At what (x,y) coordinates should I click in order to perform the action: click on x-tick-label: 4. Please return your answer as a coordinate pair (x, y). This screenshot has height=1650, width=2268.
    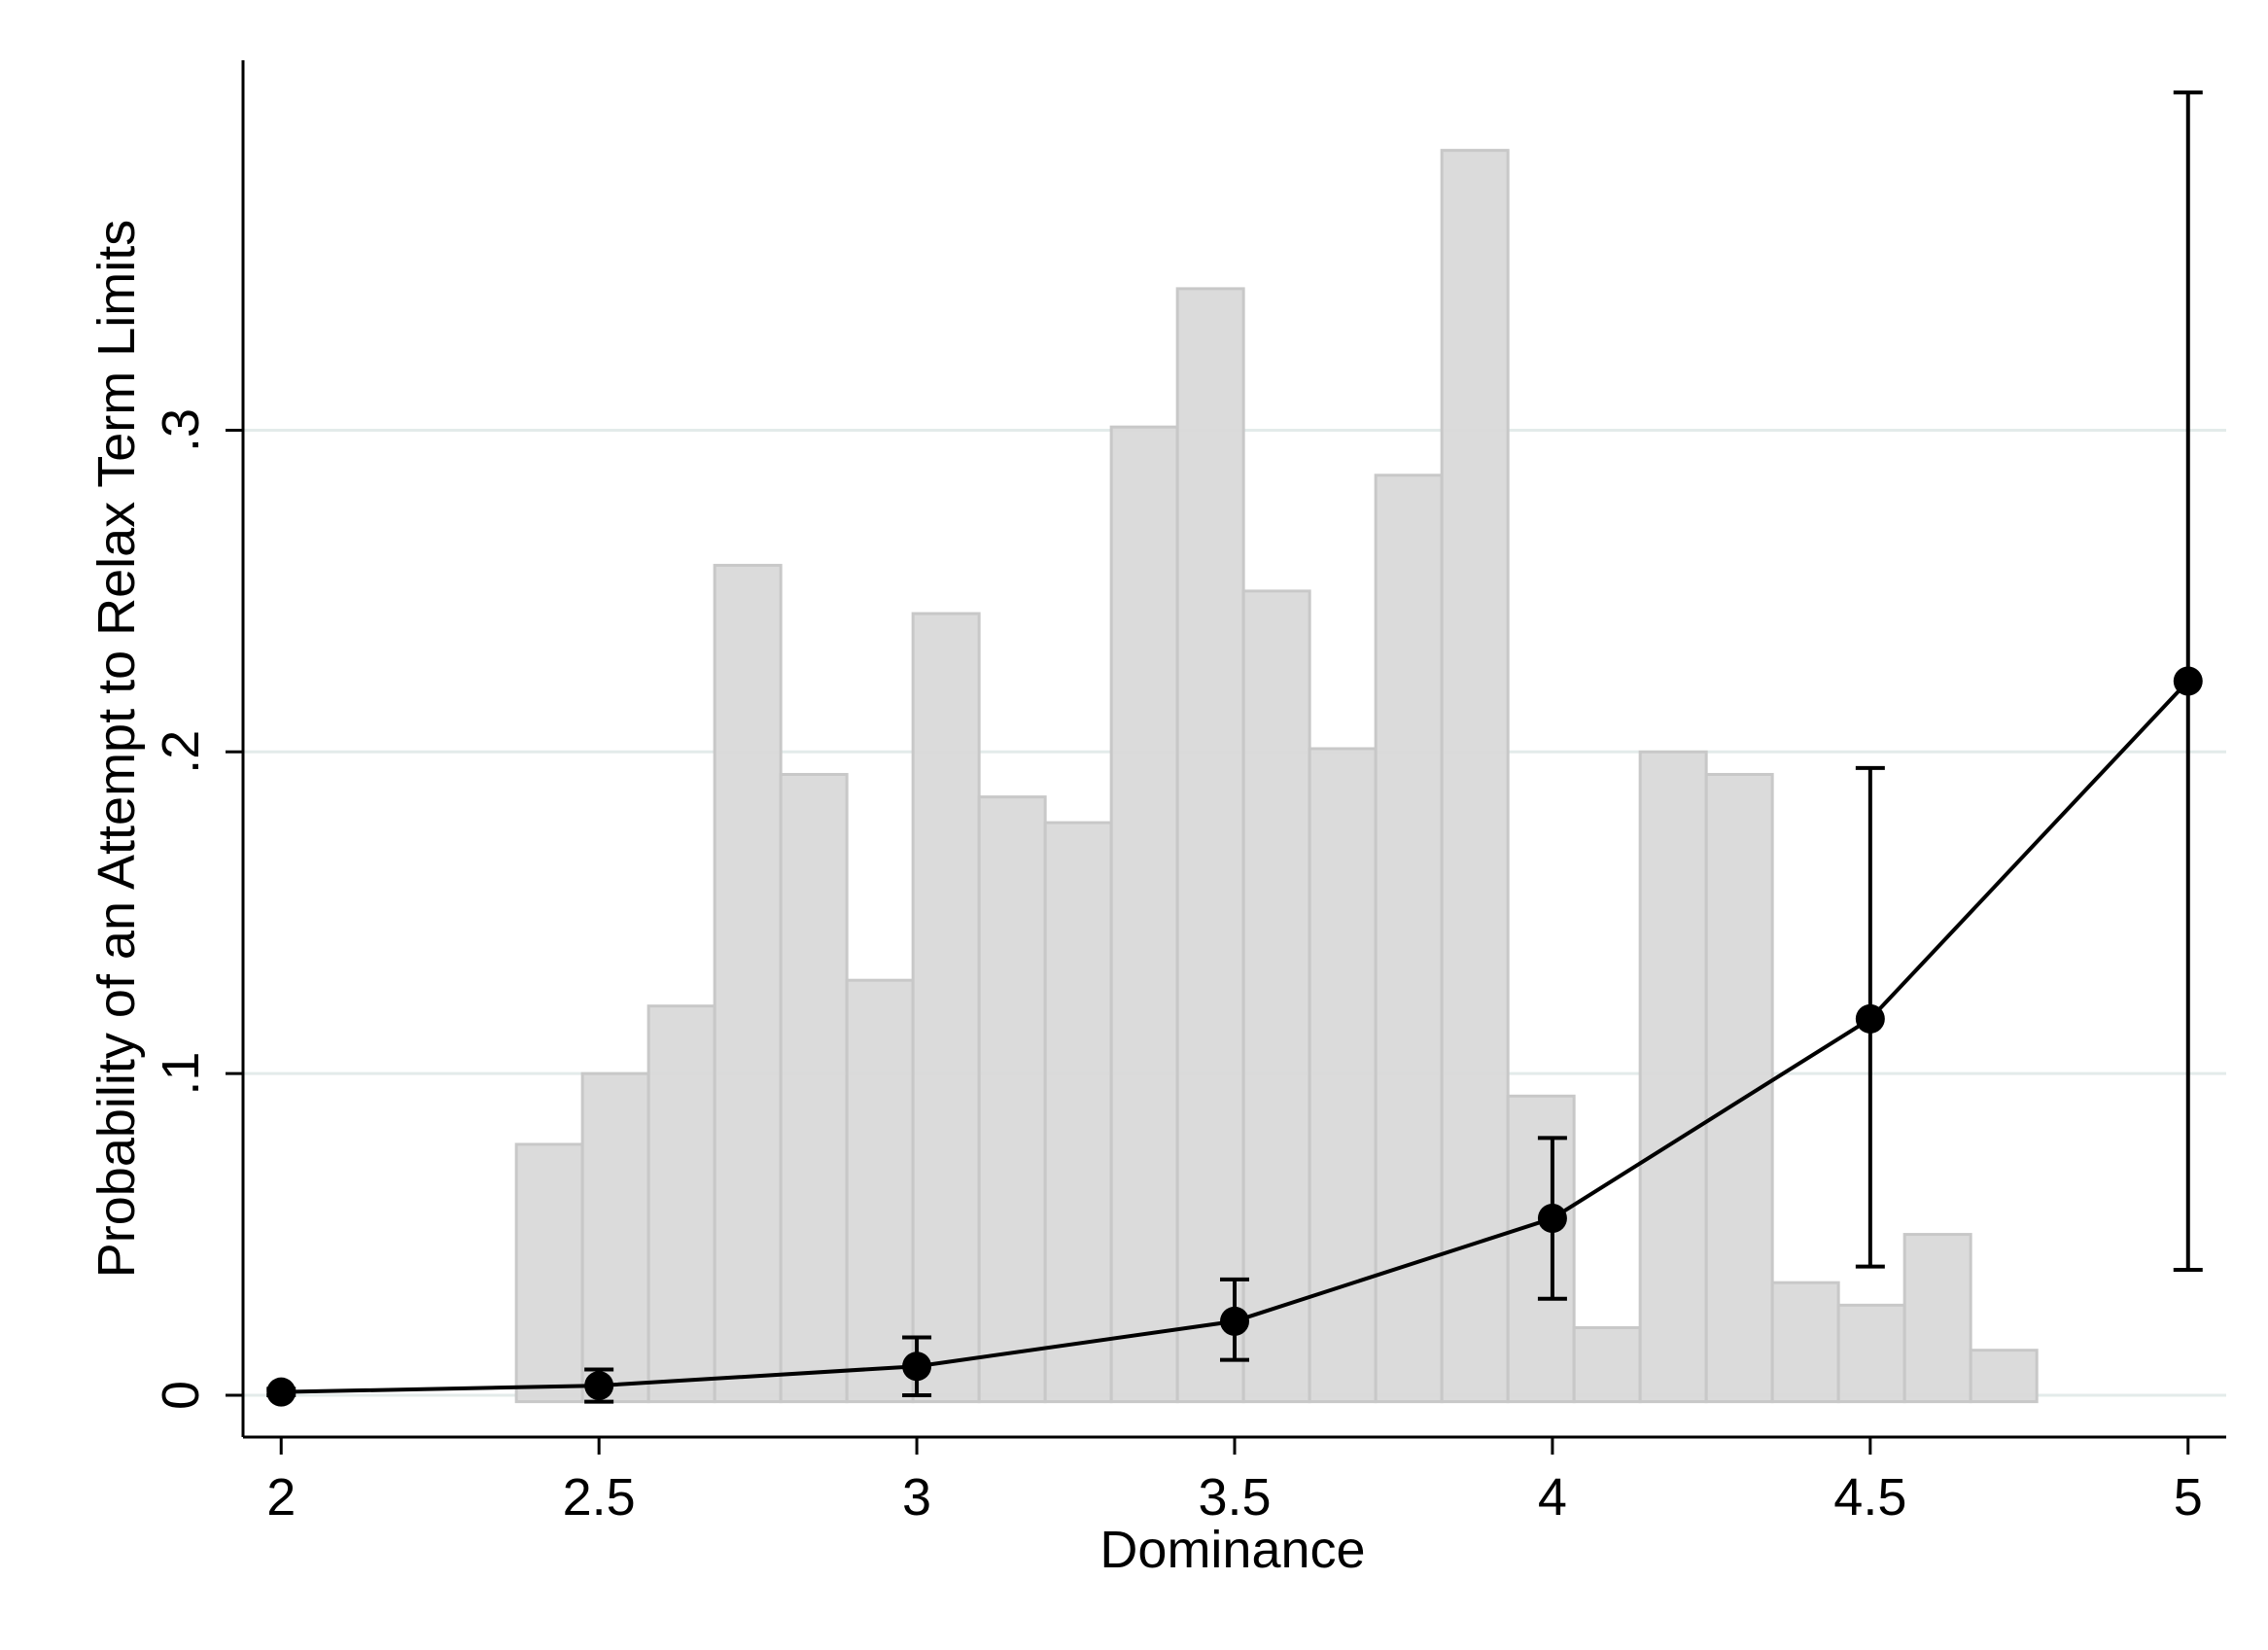
    Looking at the image, I should click on (1552, 1497).